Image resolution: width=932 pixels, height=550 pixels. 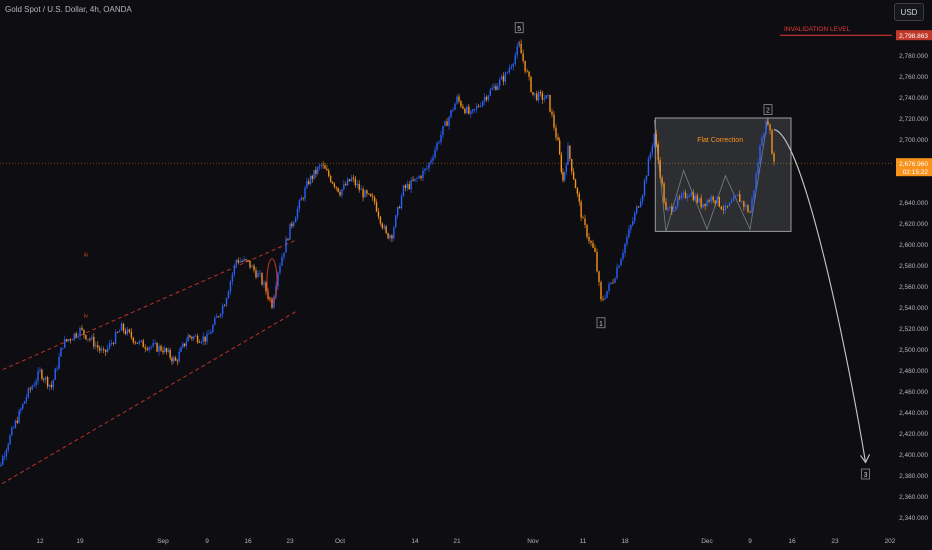 What do you see at coordinates (415, 541) in the screenshot?
I see `x-tick-label: 14` at bounding box center [415, 541].